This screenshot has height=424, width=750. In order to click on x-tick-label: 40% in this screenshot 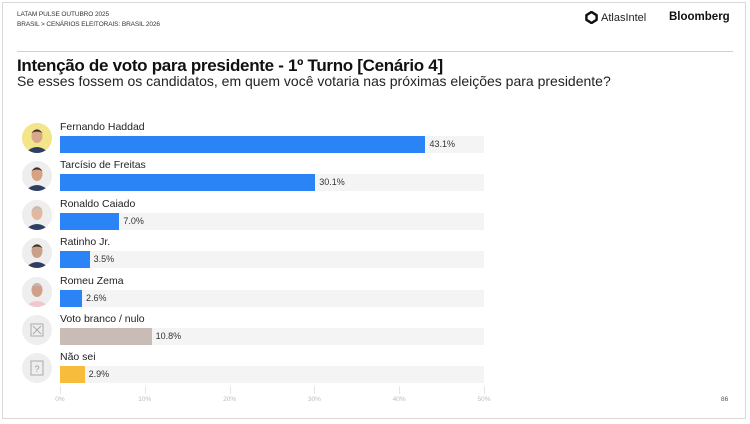, I will do `click(399, 399)`.